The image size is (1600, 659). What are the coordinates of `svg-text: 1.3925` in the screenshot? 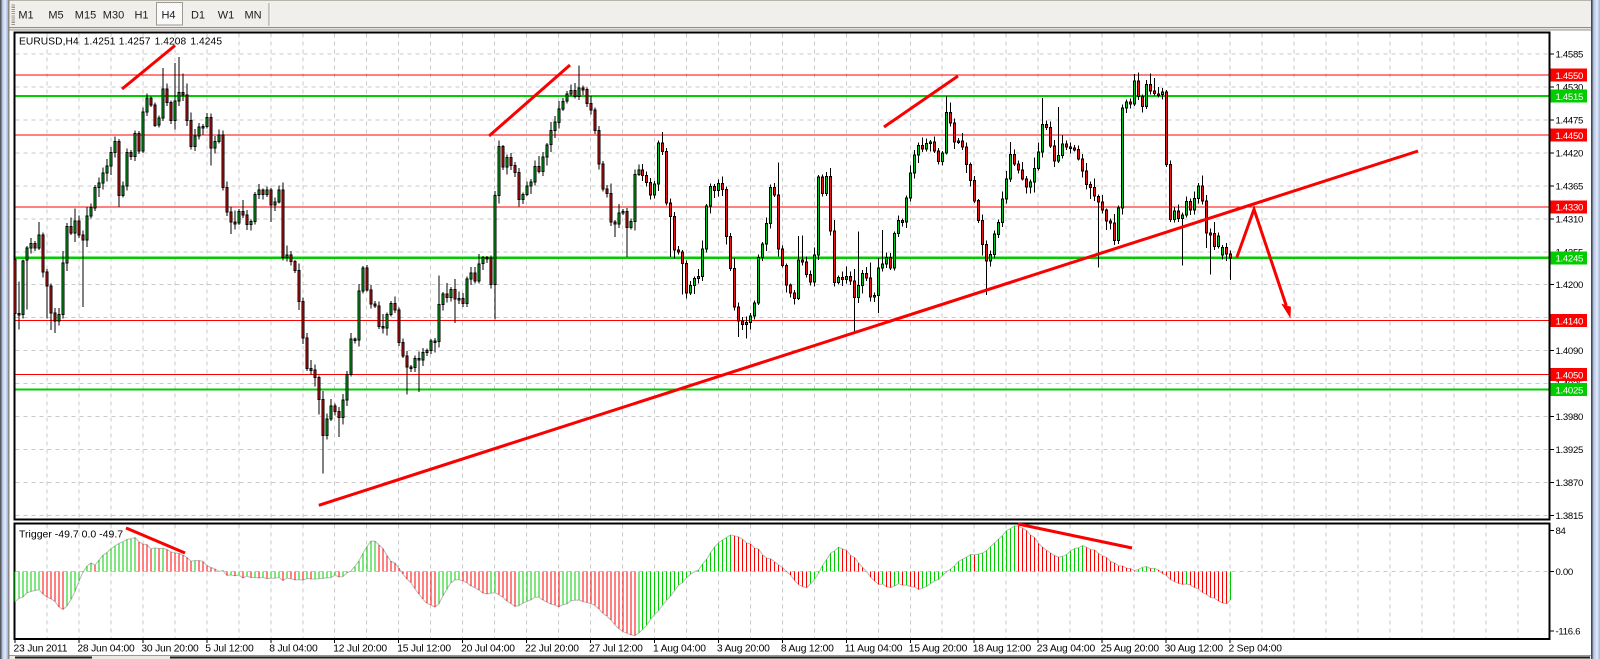 It's located at (1570, 450).